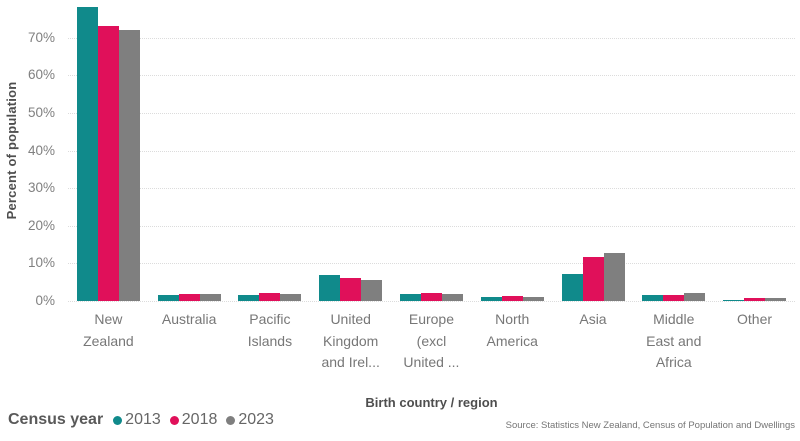 The image size is (800, 441). I want to click on y-tick-label-70: 70%, so click(41, 37).